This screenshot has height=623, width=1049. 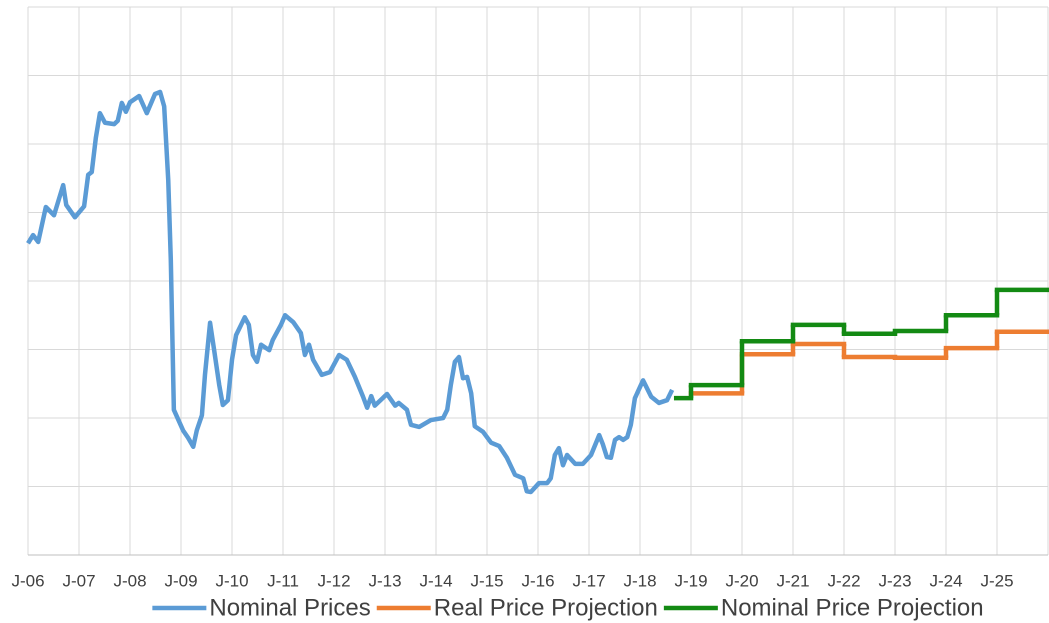 What do you see at coordinates (537, 580) in the screenshot?
I see `x-tick-label: J-16` at bounding box center [537, 580].